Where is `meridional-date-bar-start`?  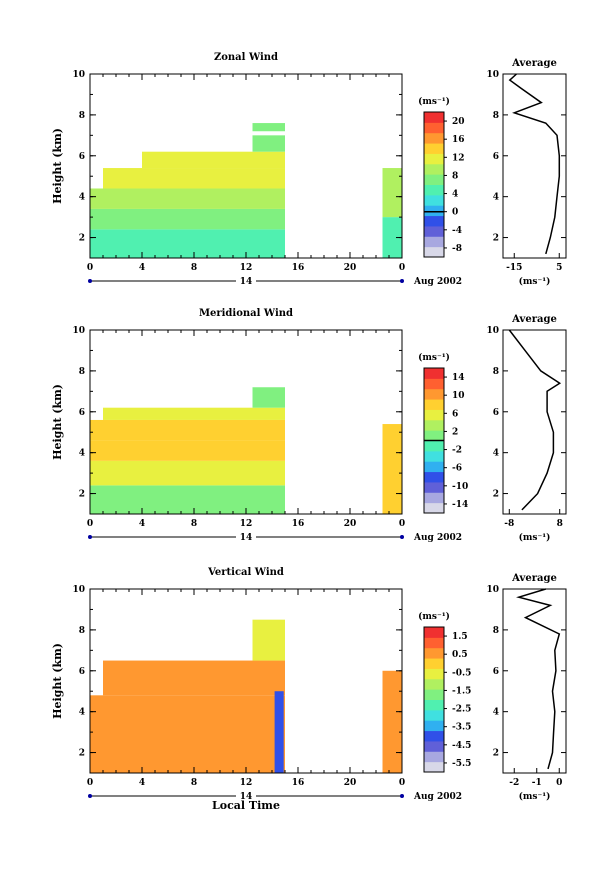 meridional-date-bar-start is located at coordinates (90, 537).